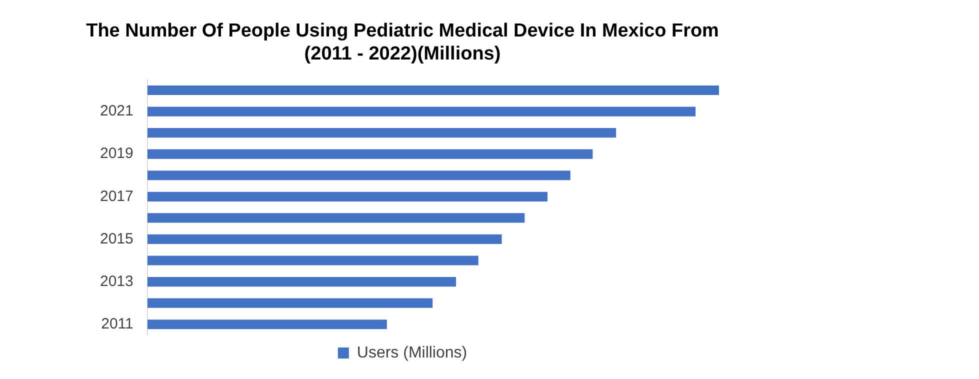 This screenshot has width=979, height=379. Describe the element at coordinates (117, 324) in the screenshot. I see `y-tick-label: 2011` at that location.